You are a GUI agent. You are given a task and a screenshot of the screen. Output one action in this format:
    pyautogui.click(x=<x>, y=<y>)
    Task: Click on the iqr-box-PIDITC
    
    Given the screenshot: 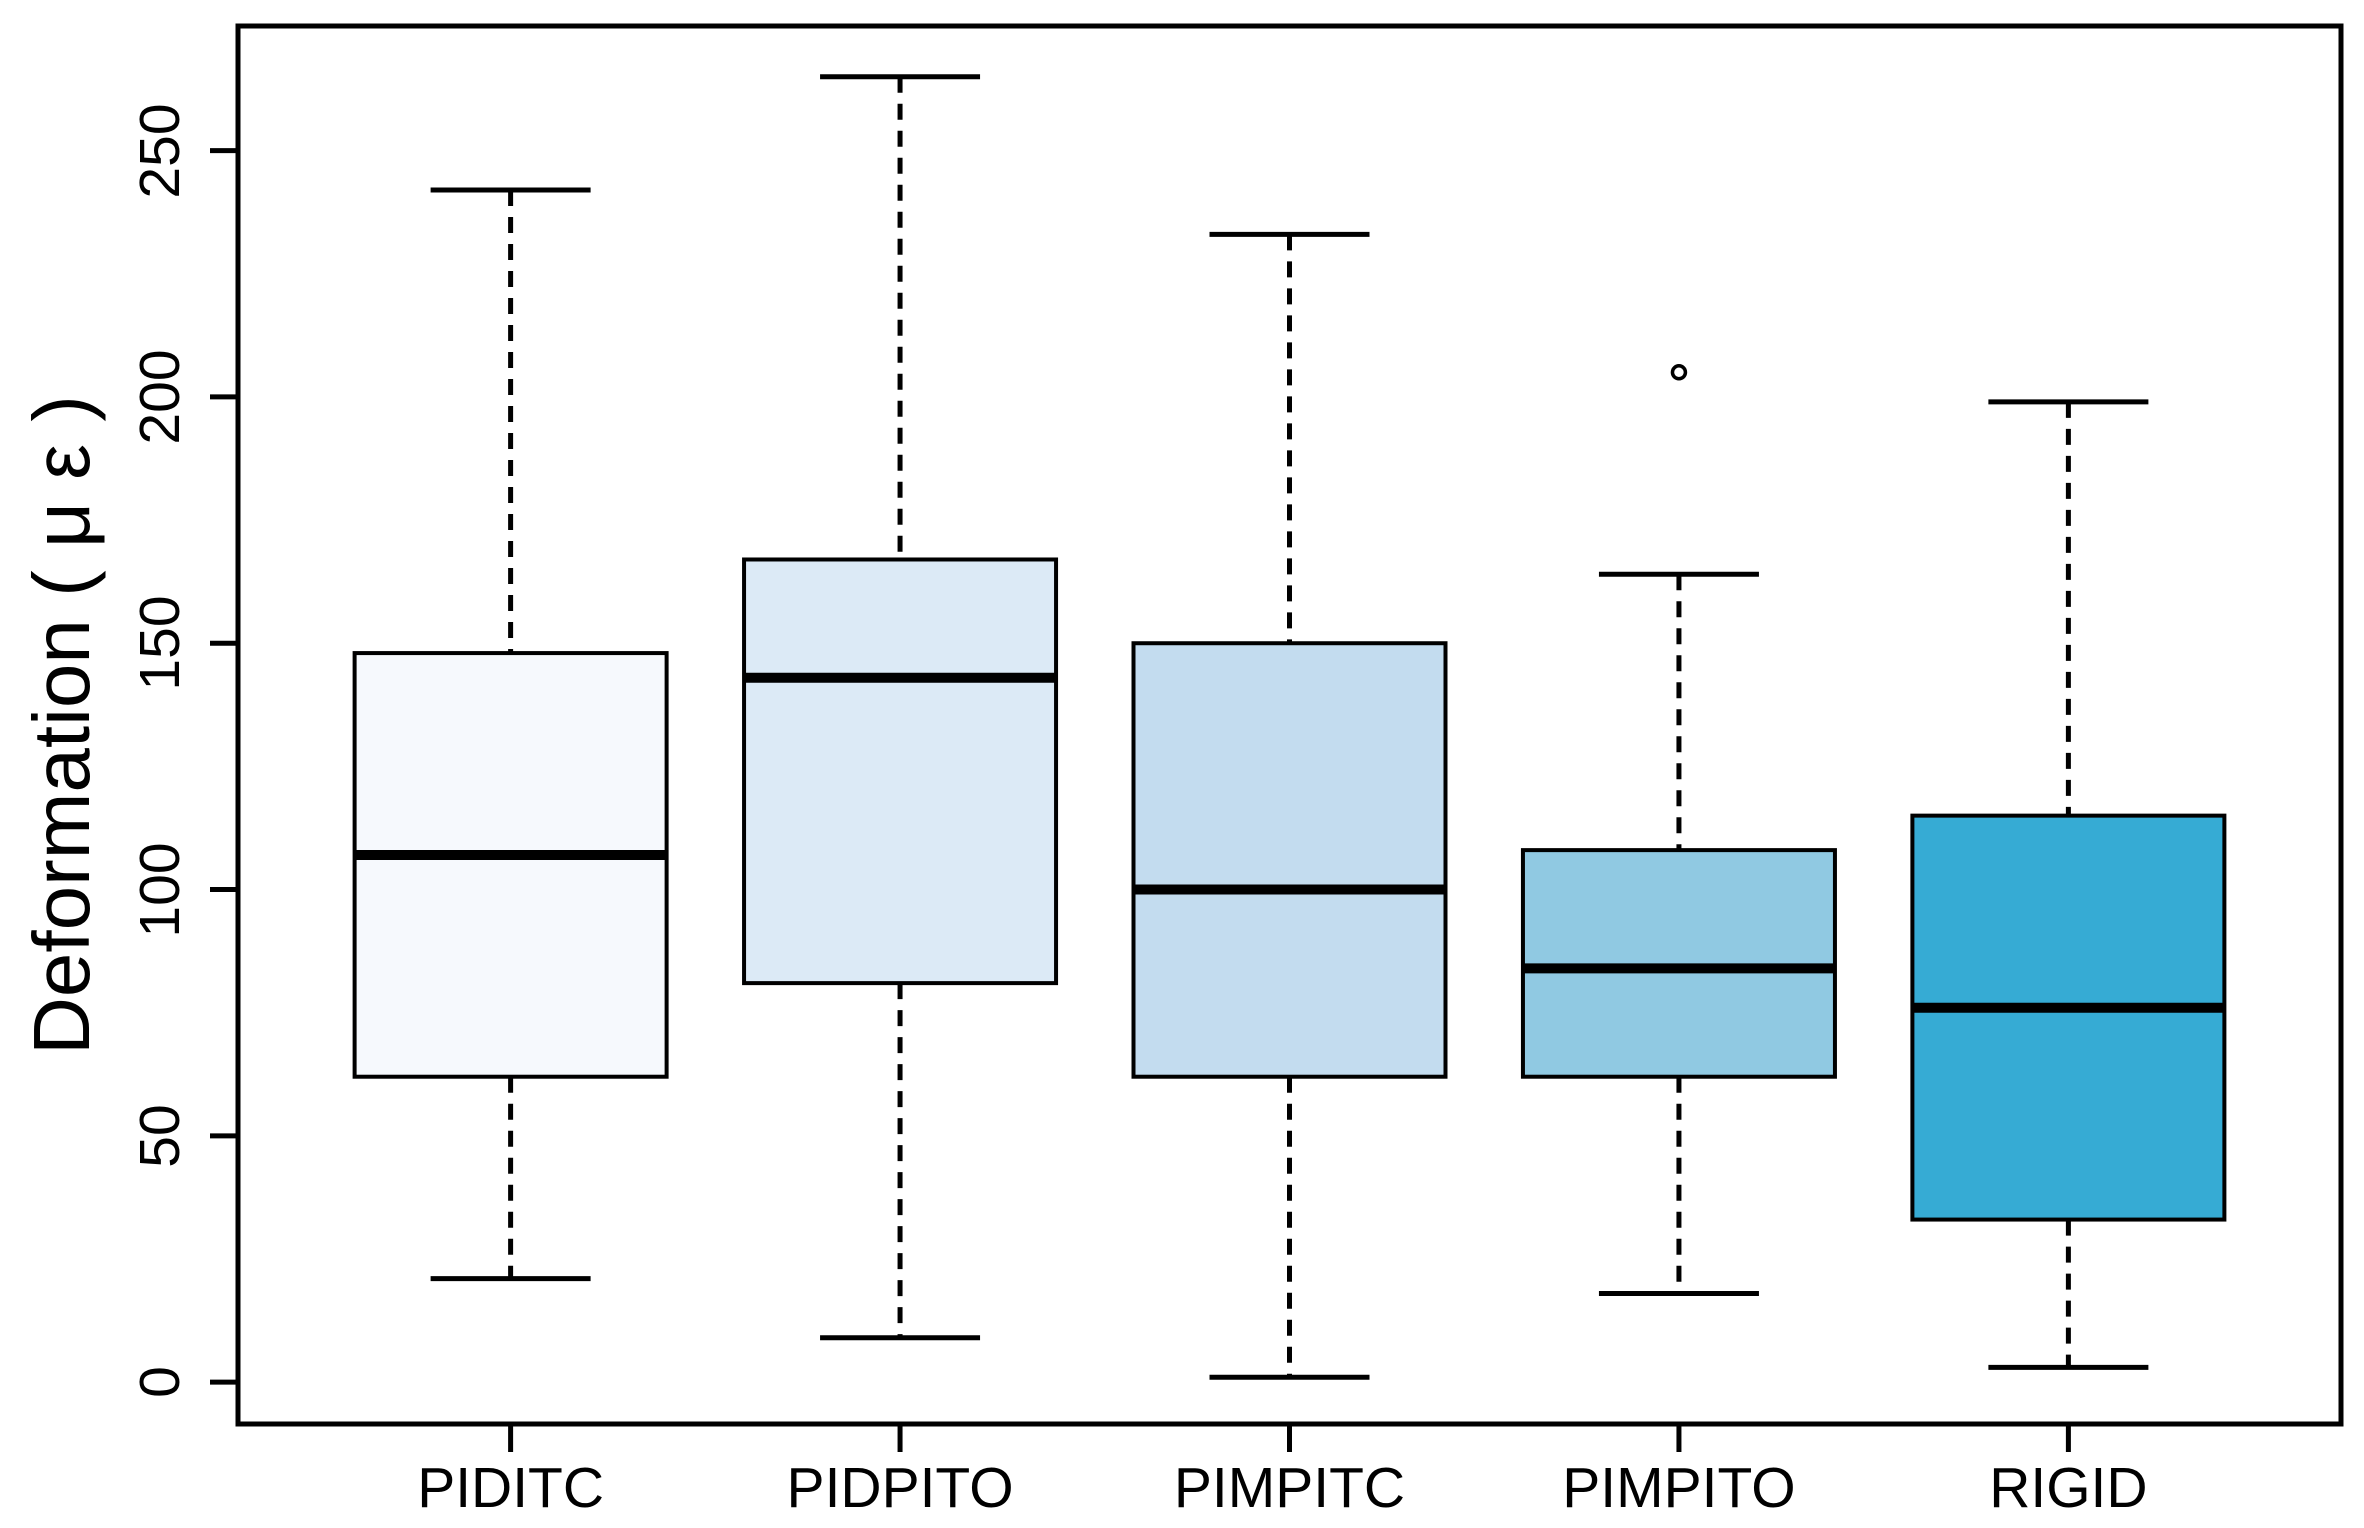 What is the action you would take?
    pyautogui.click(x=510, y=865)
    